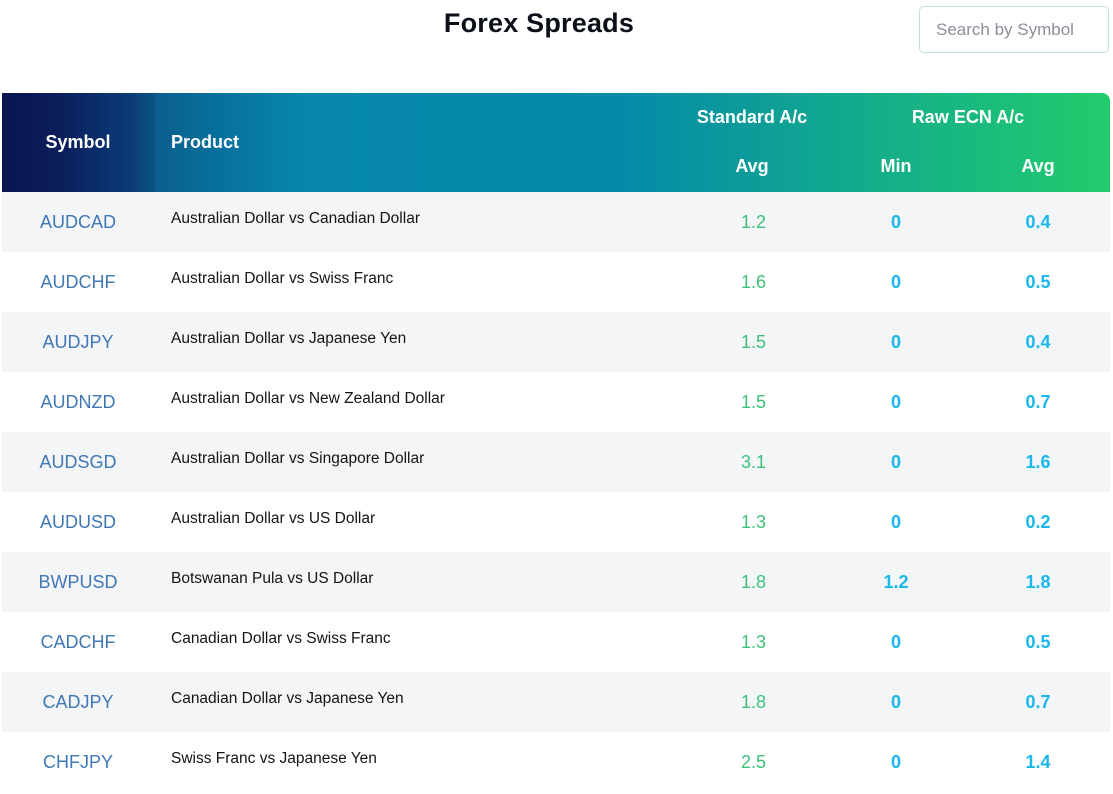  I want to click on symbol-link: CADJPY, so click(78, 702).